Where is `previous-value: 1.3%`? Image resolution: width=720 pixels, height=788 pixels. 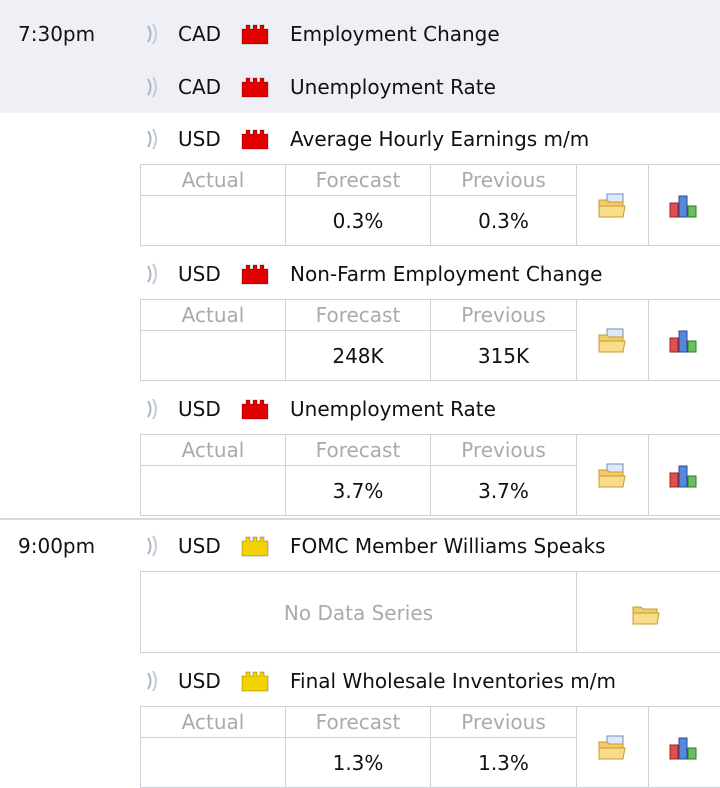
previous-value: 1.3% is located at coordinates (503, 763).